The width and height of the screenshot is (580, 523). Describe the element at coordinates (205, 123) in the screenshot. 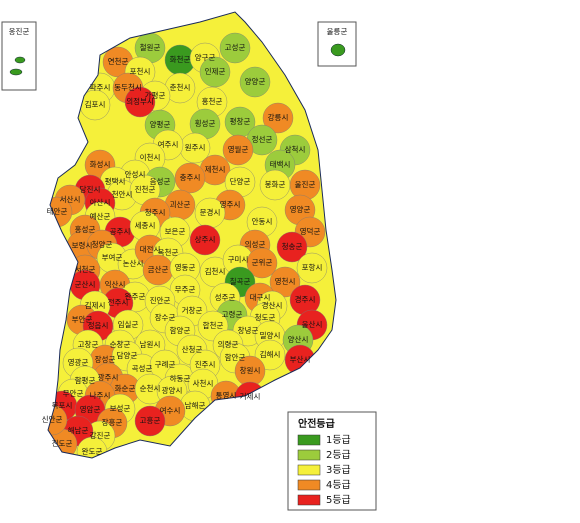

I see `region-label: 횡성군` at that location.